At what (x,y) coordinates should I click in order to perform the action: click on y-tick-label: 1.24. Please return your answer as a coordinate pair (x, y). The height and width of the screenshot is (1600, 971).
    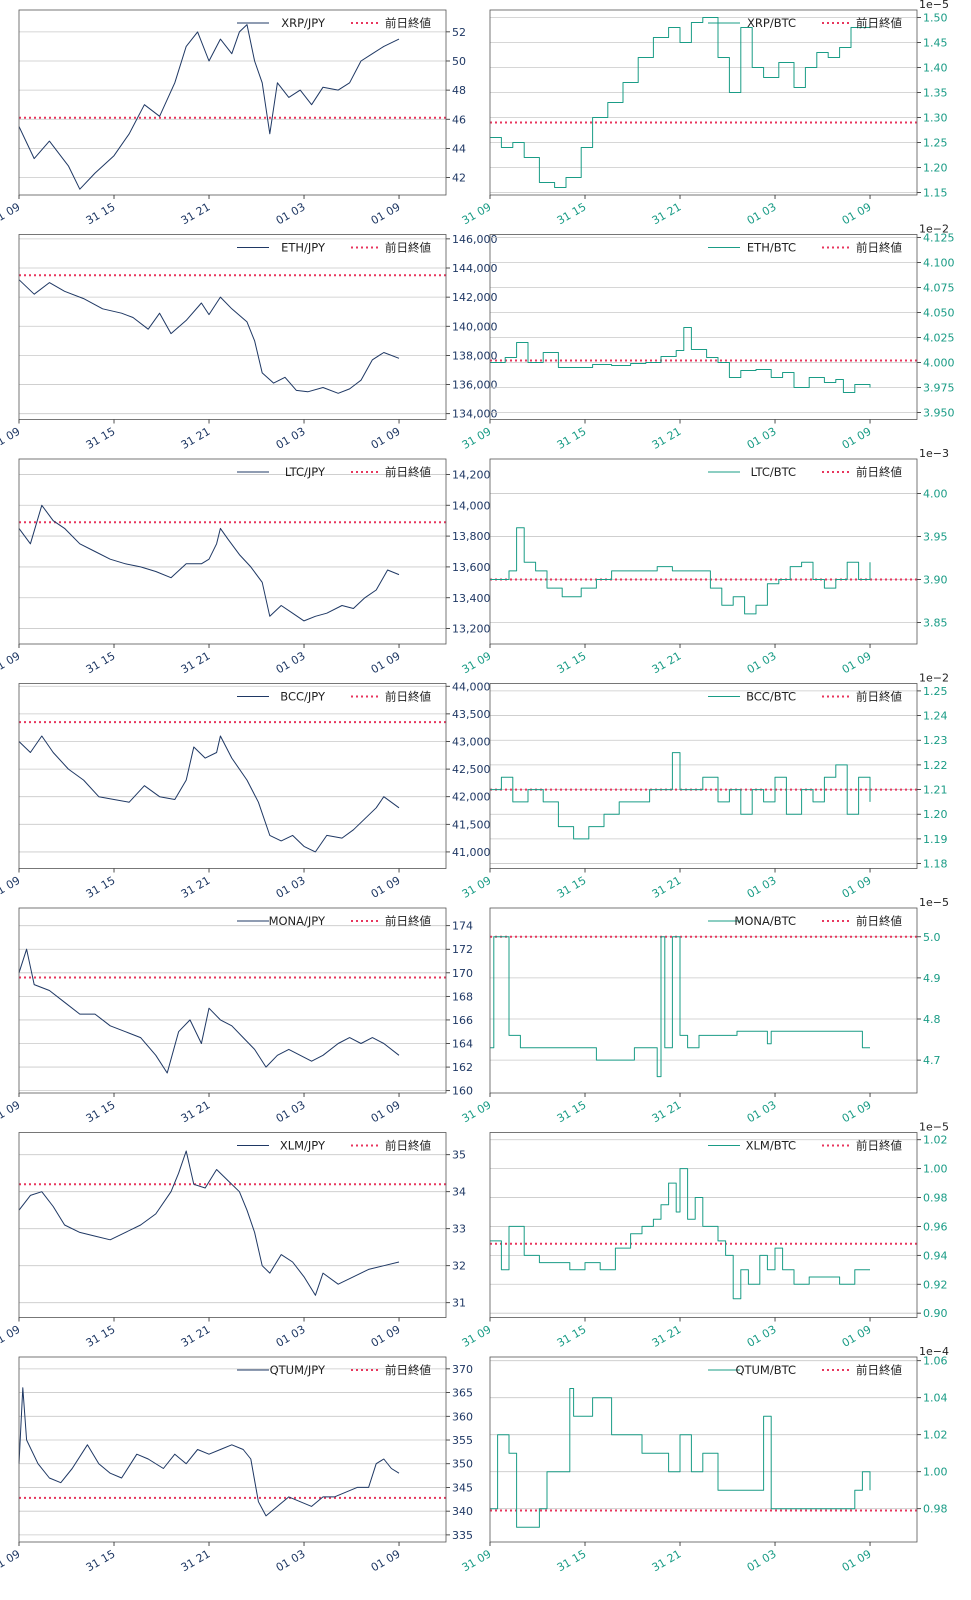
    Looking at the image, I should click on (935, 716).